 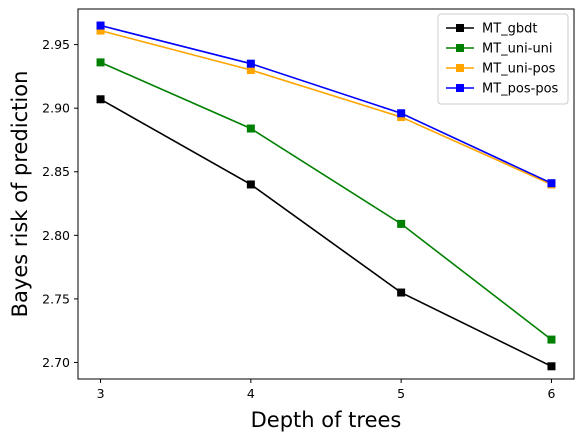 What do you see at coordinates (326, 420) in the screenshot?
I see `x-axis-label: Depth of trees` at bounding box center [326, 420].